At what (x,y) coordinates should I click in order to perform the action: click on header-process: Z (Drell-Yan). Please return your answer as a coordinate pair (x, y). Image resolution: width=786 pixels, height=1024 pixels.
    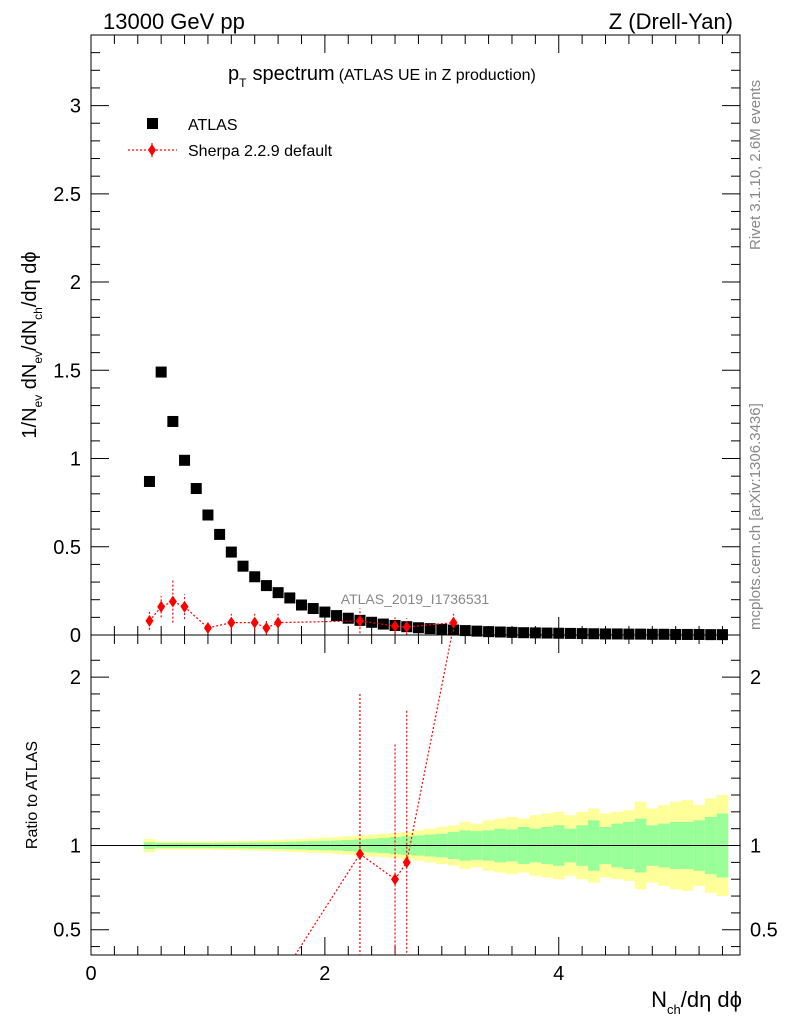
    Looking at the image, I should click on (671, 21).